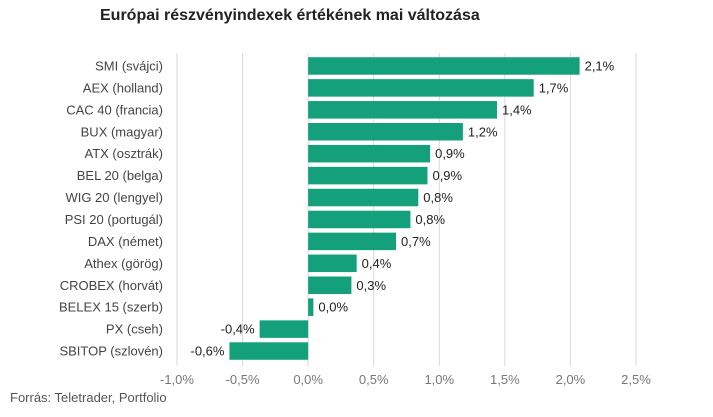 The image size is (713, 417). What do you see at coordinates (505, 379) in the screenshot?
I see `x-tick-label: 1,5%` at bounding box center [505, 379].